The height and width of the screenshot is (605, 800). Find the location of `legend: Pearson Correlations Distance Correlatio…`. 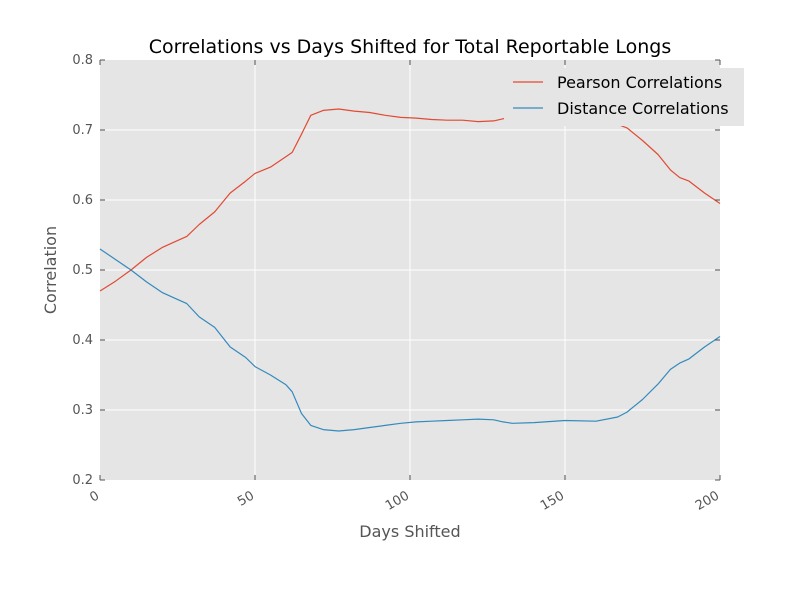

legend: Pearson Correlations Distance Correlatio… is located at coordinates (624, 97).